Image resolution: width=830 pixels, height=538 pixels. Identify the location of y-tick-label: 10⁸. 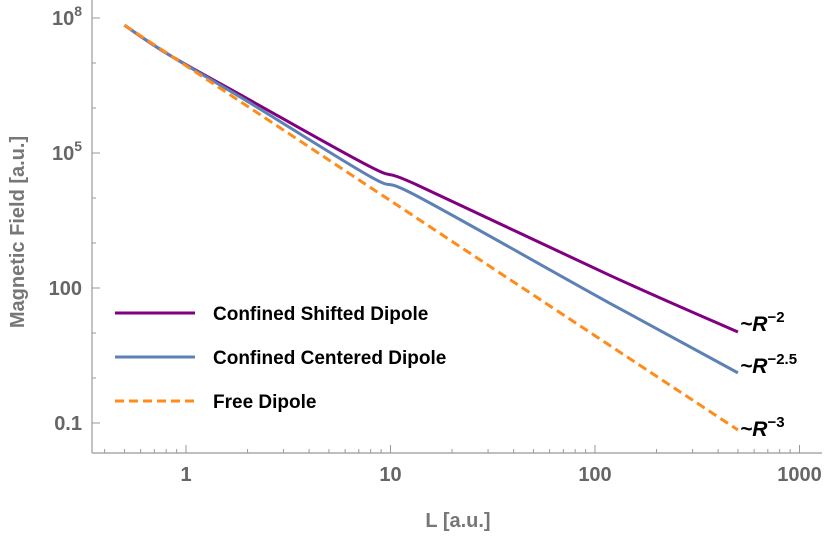
(67, 16).